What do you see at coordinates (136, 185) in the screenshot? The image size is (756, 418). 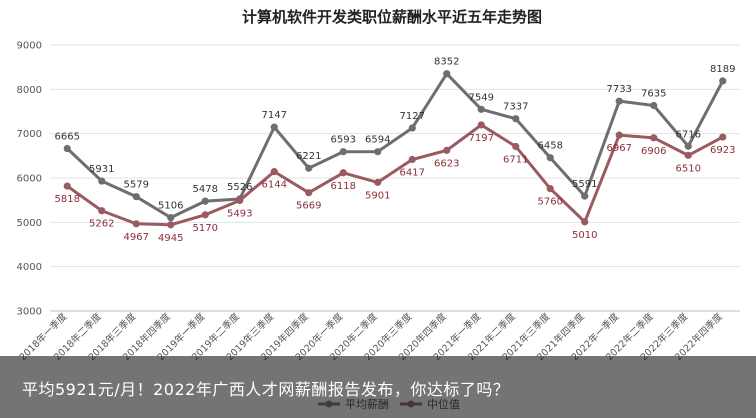 I see `data-label: 5579` at bounding box center [136, 185].